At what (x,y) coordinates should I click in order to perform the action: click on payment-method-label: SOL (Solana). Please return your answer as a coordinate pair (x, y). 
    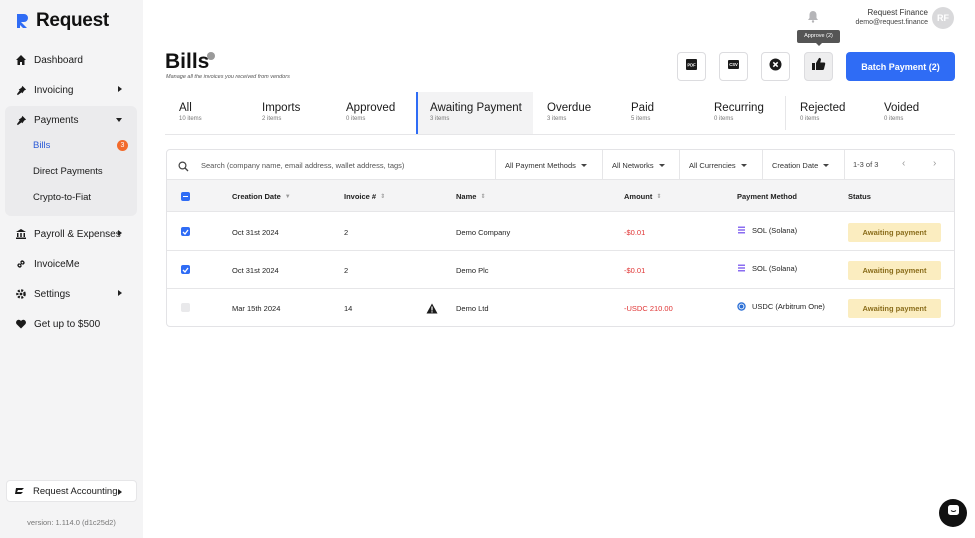
    Looking at the image, I should click on (775, 230).